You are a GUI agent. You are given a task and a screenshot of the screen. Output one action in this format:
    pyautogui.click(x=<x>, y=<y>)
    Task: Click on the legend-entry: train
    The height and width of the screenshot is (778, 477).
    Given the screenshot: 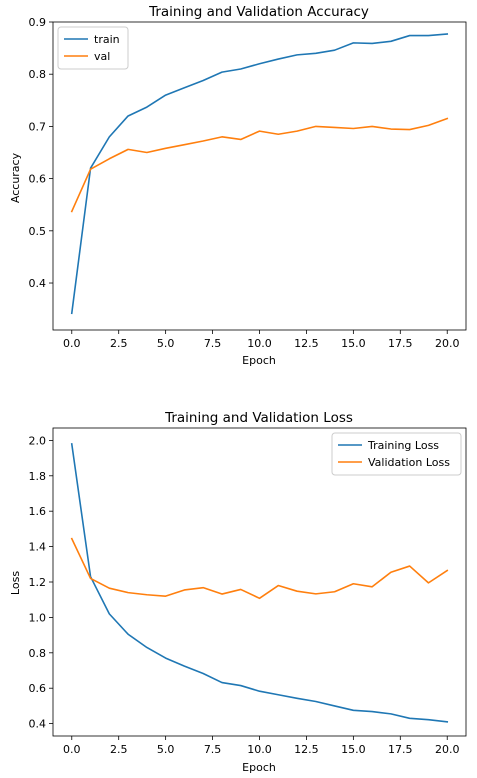 What is the action you would take?
    pyautogui.click(x=107, y=39)
    